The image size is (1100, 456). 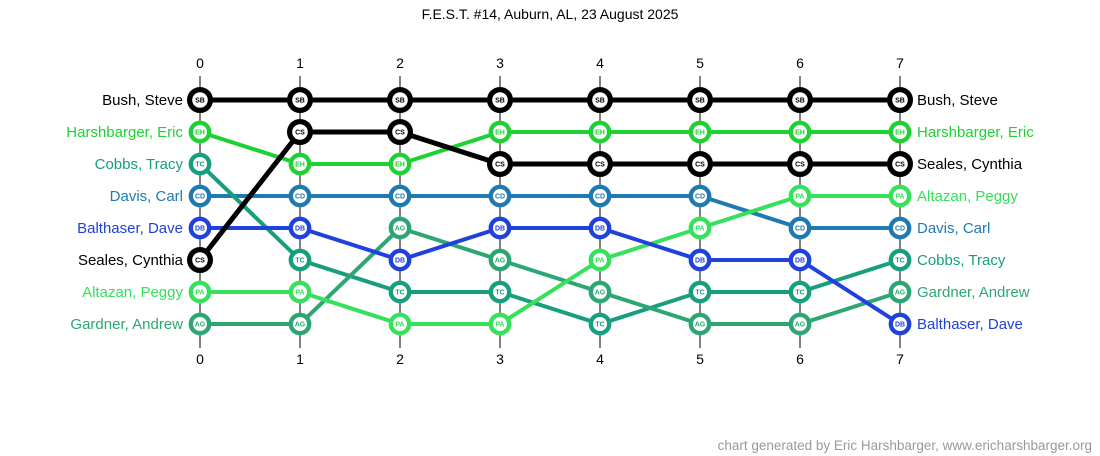 I want to click on round-tick-bottom: 3, so click(x=500, y=359).